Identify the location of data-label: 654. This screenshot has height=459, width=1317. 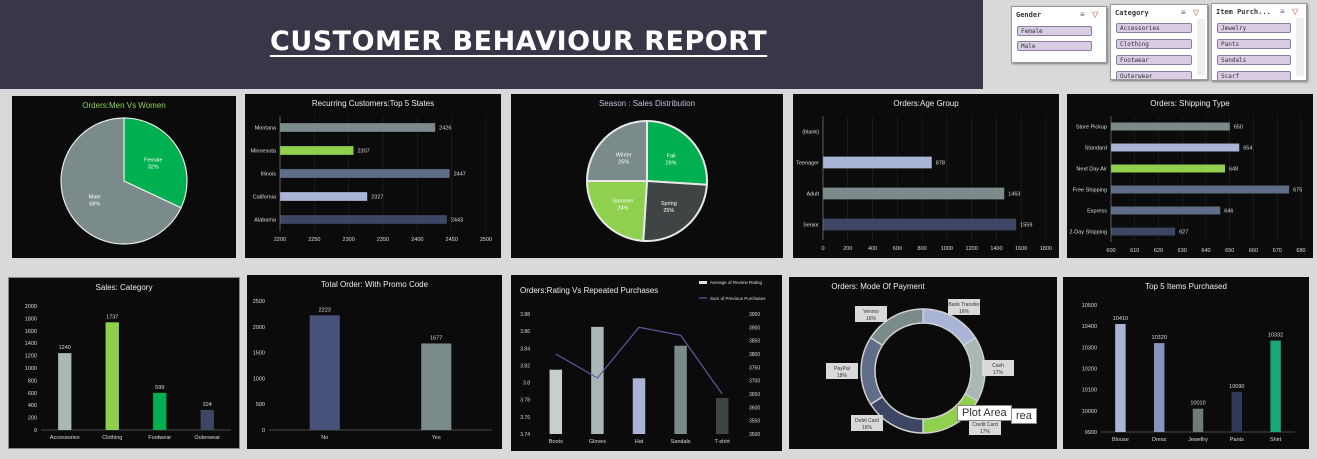
(1247, 149).